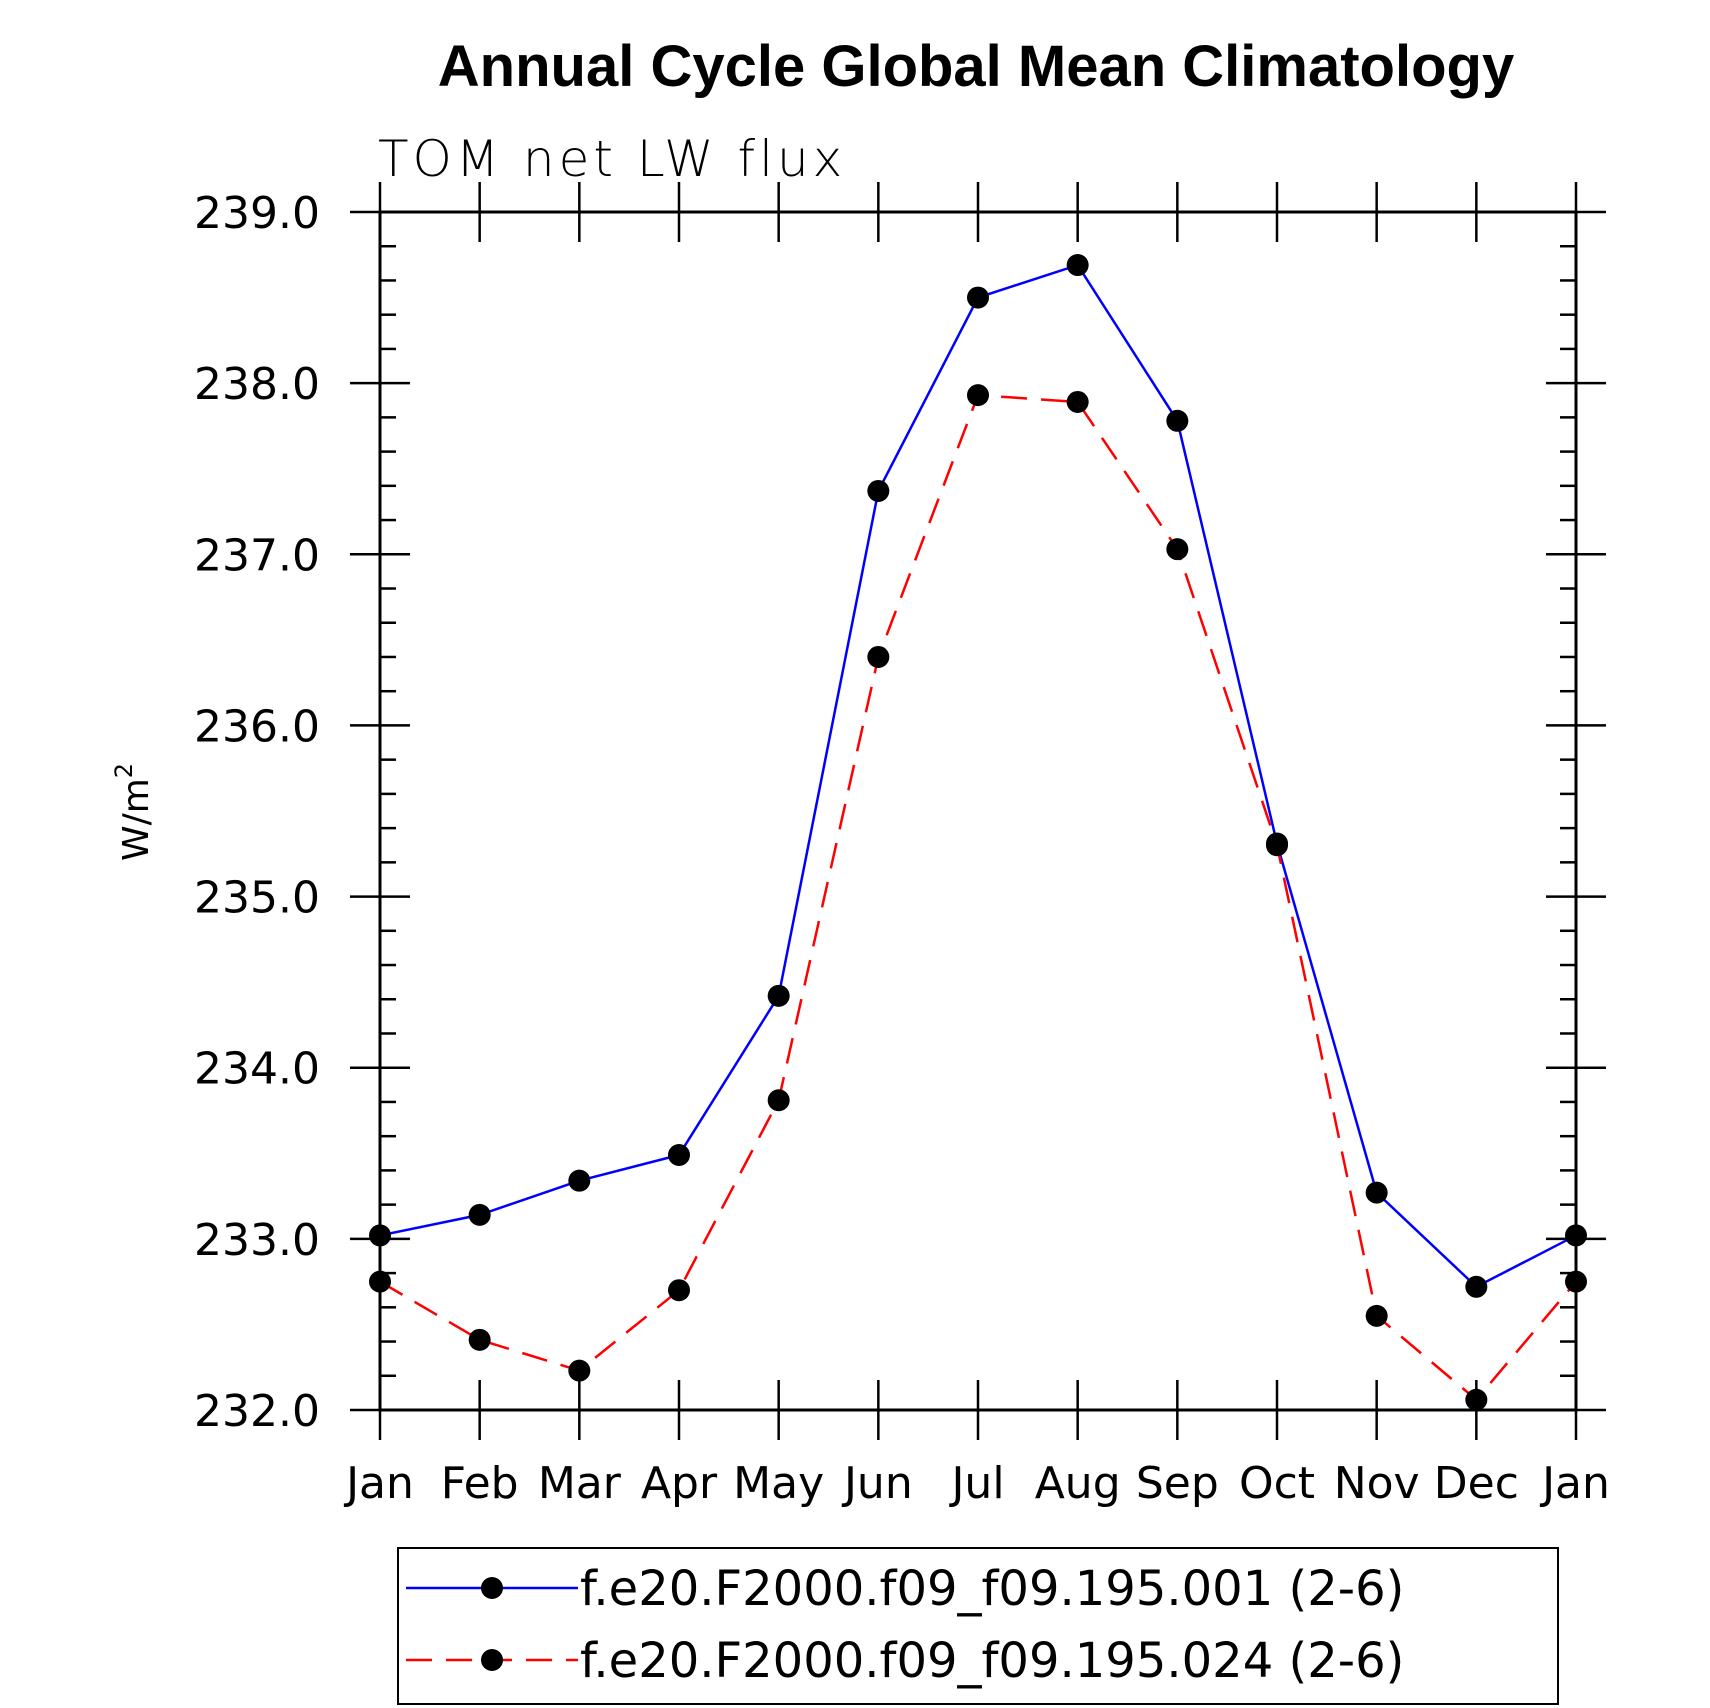  I want to click on y-tick-label: 238.0, so click(257, 384).